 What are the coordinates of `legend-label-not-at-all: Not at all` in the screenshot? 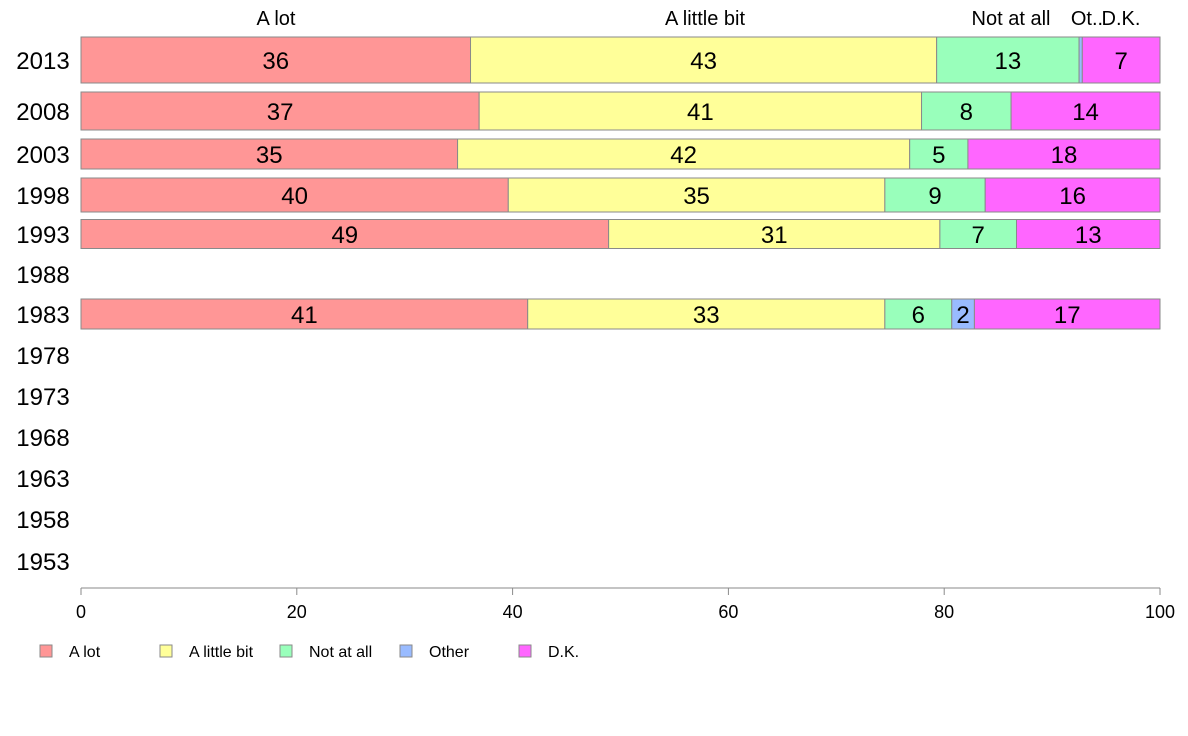 It's located at (340, 652).